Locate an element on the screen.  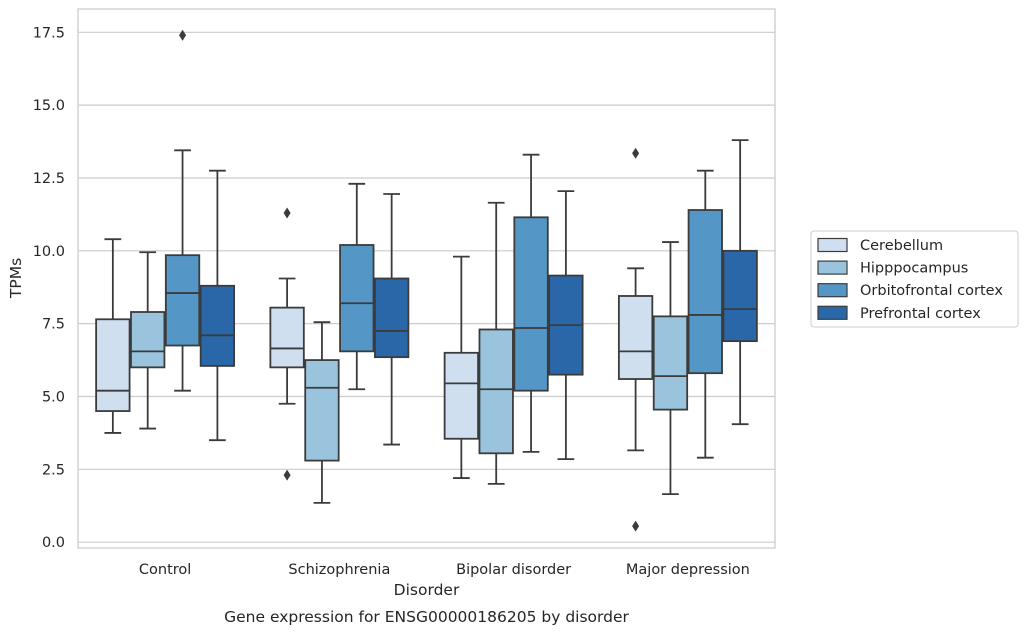
box-bipolar-disorder-orbitofrontal-cortex is located at coordinates (531, 303).